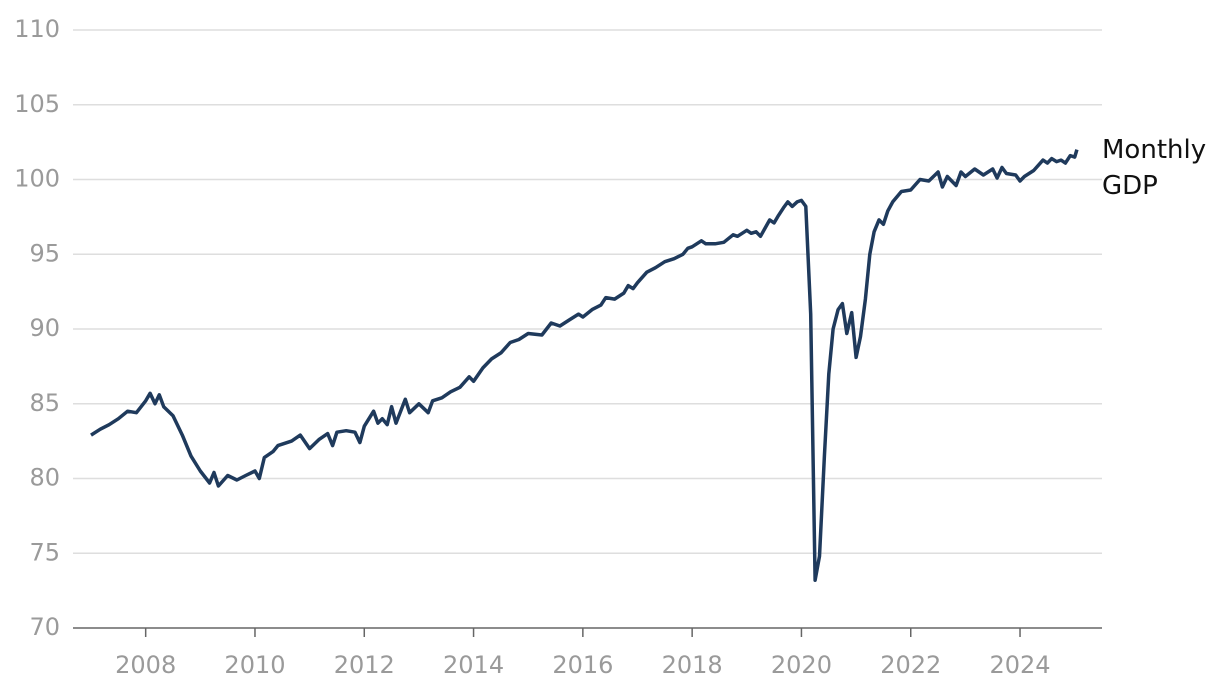 The width and height of the screenshot is (1220, 698). What do you see at coordinates (473, 665) in the screenshot?
I see `x-tick-label: 2014` at bounding box center [473, 665].